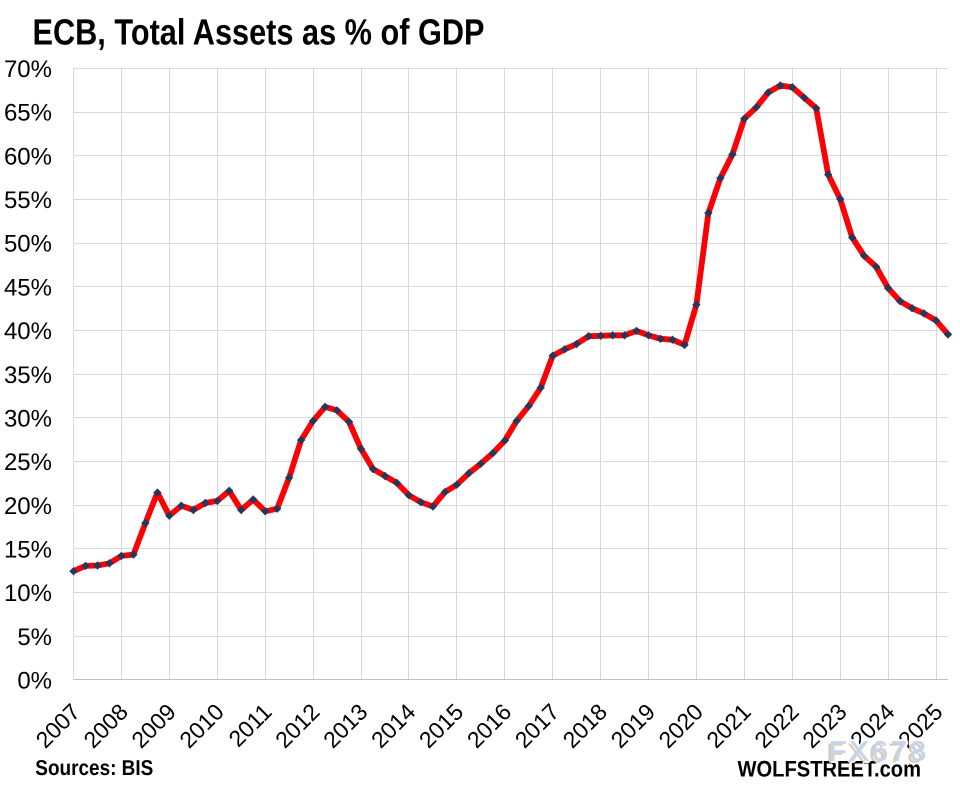 This screenshot has height=787, width=960. I want to click on svg-text: 10%, so click(28, 593).